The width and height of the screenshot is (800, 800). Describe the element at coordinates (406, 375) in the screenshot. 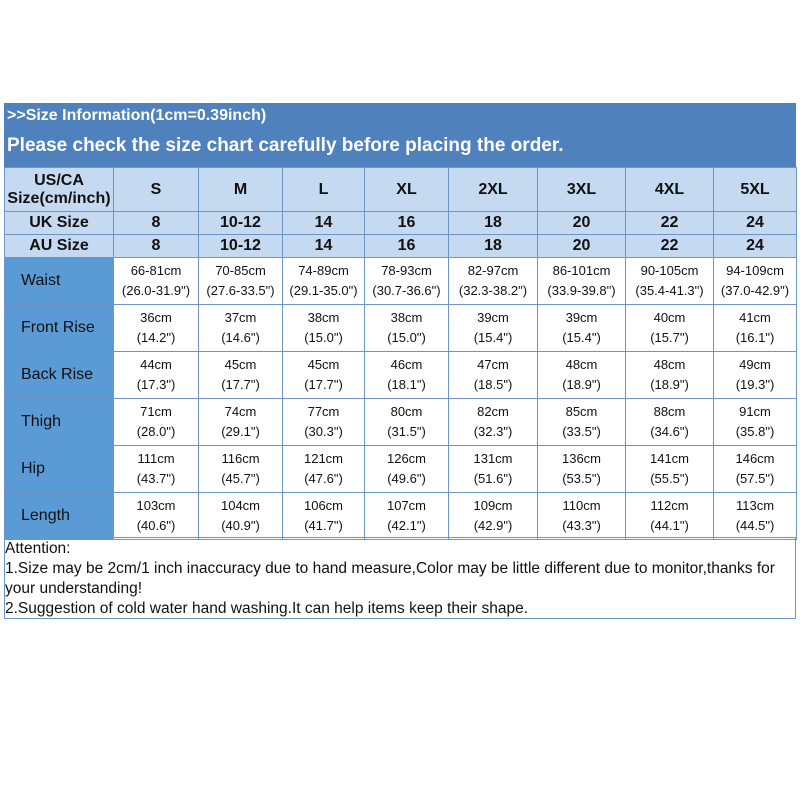

I see `measurement-cell: 46cm (18.1")` at that location.